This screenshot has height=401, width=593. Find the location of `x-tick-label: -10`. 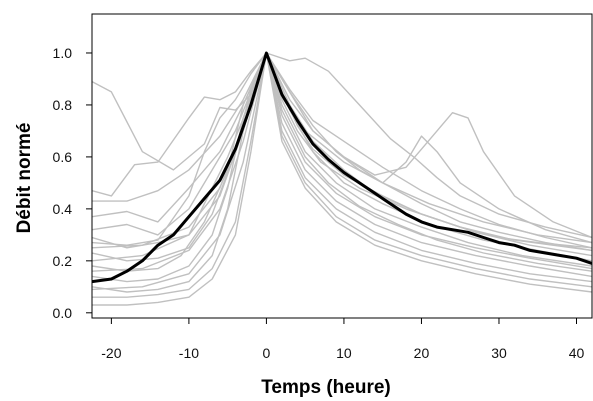

x-tick-label: -10 is located at coordinates (189, 353).